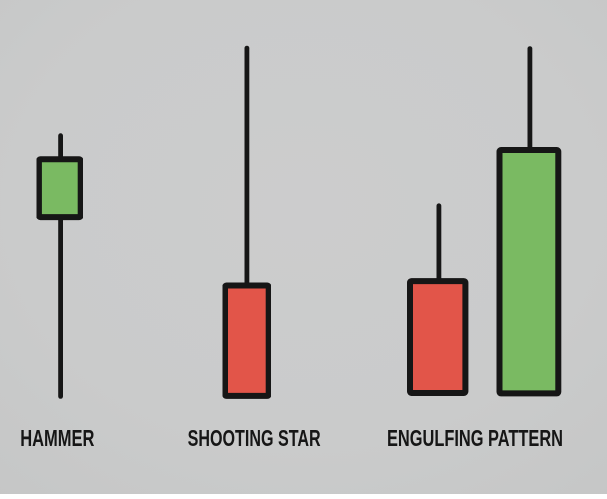 Image resolution: width=607 pixels, height=499 pixels. I want to click on svg-text: ENGULFING PATTERN, so click(475, 438).